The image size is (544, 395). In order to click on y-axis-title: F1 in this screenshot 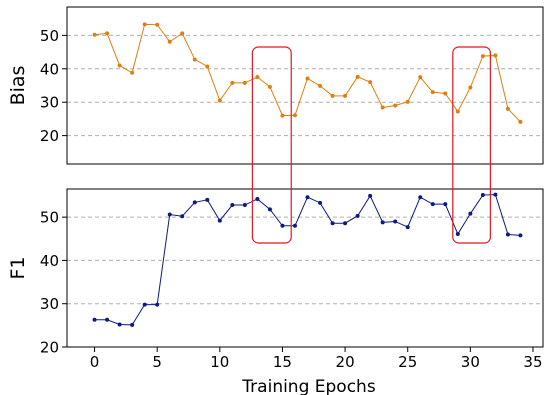, I will do `click(18, 267)`.